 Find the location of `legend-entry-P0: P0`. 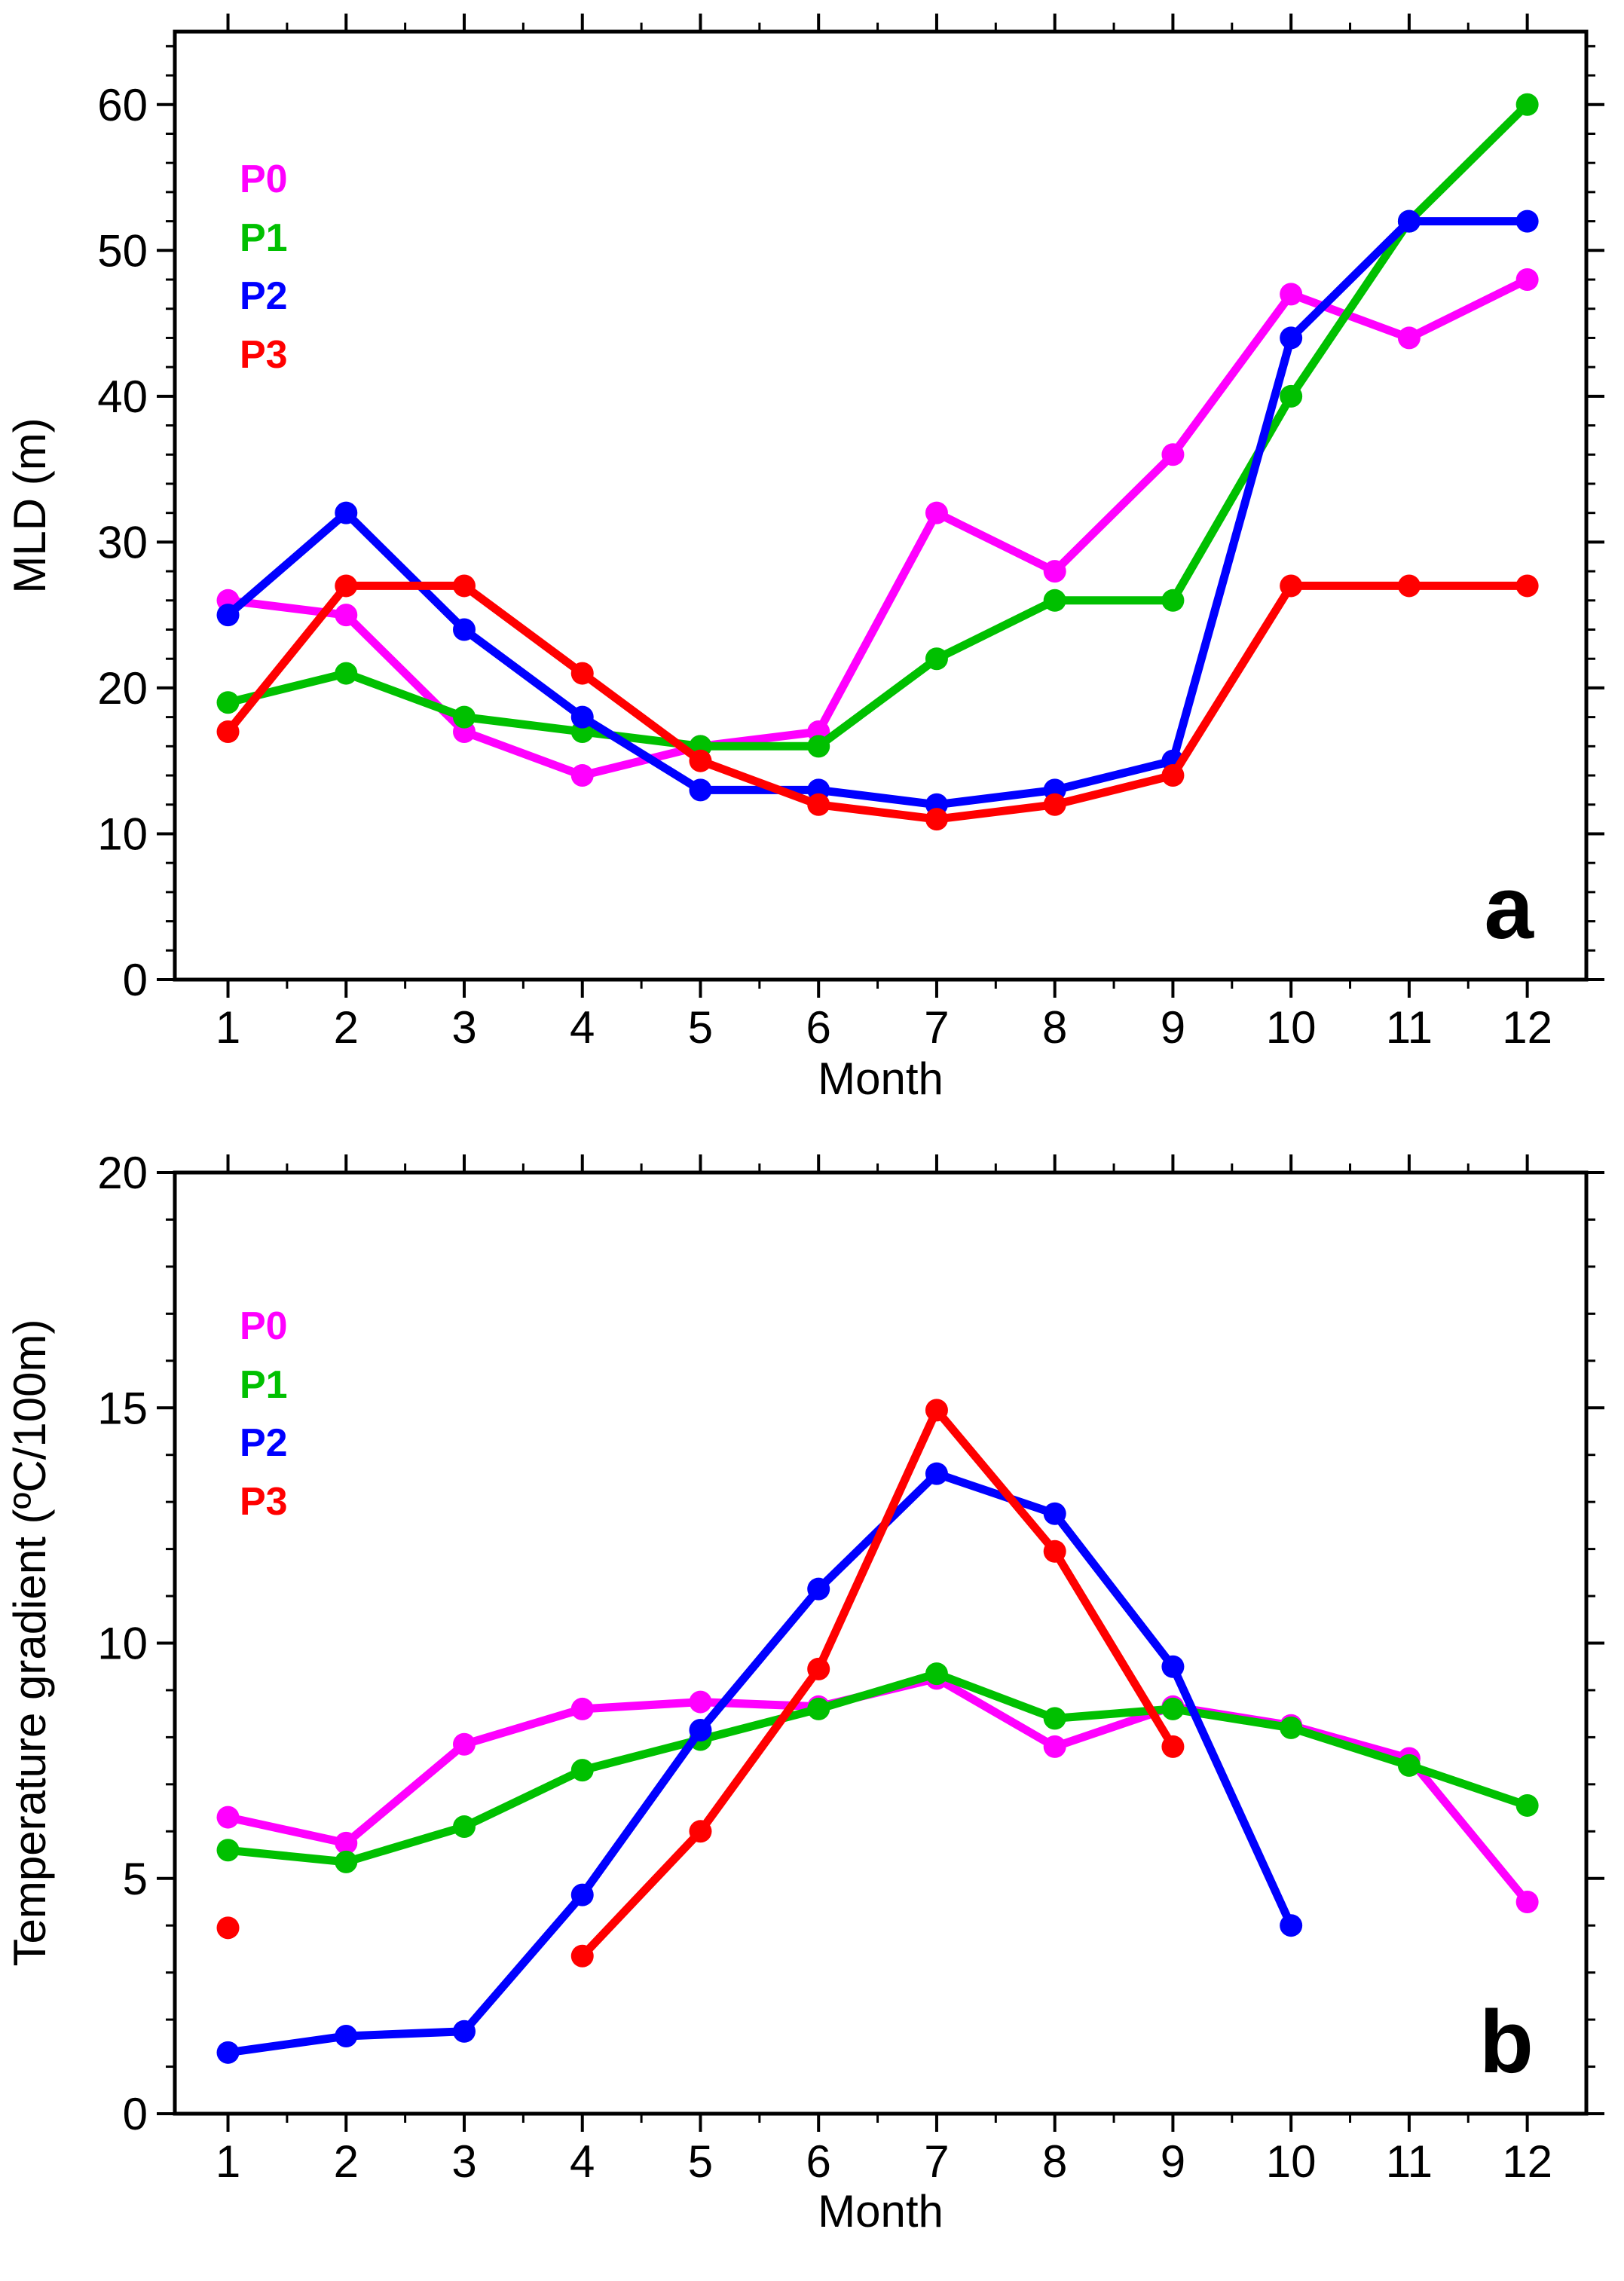

legend-entry-P0: P0 is located at coordinates (264, 1326).